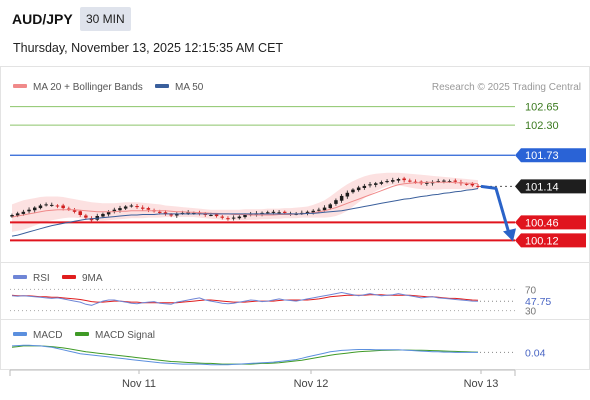 This screenshot has height=400, width=590. I want to click on support-level-label: 100.46, so click(550, 222).